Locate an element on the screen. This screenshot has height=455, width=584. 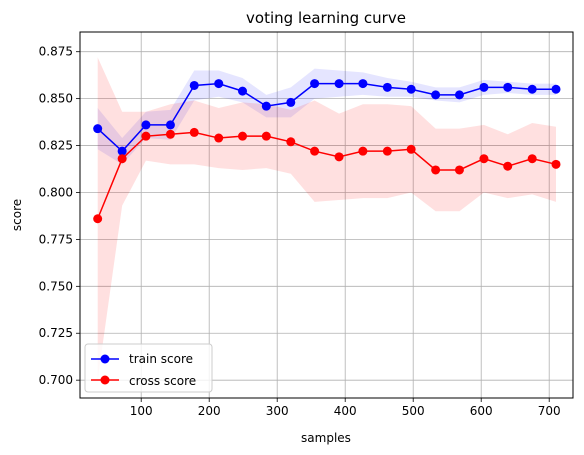
y-tick-label: 0.700 is located at coordinates (56, 380).